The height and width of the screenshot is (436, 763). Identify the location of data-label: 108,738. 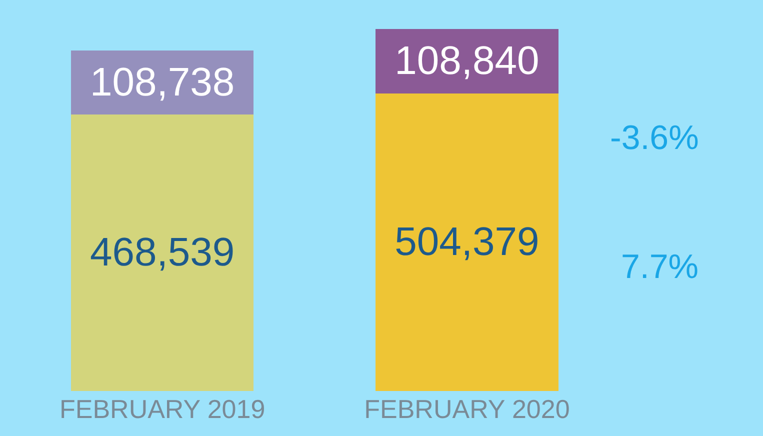
(162, 82).